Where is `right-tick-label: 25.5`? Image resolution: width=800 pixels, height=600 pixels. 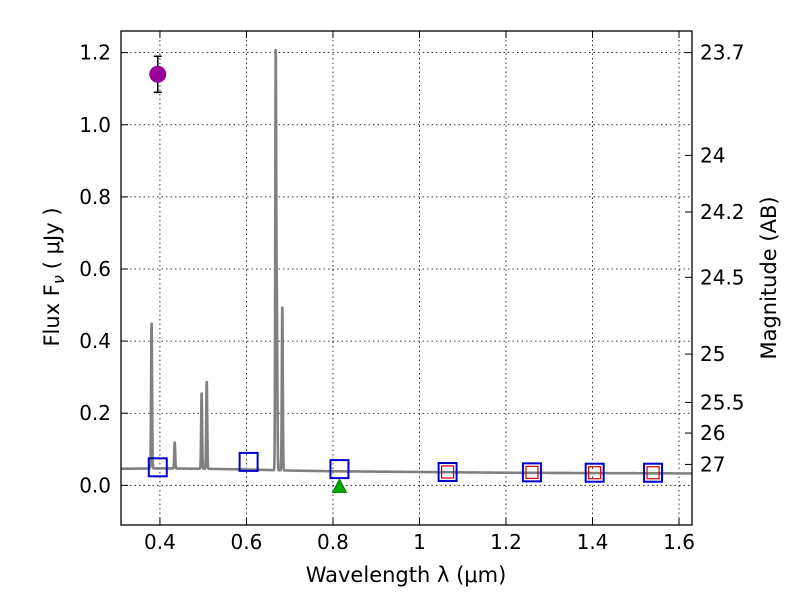
right-tick-label: 25.5 is located at coordinates (722, 402).